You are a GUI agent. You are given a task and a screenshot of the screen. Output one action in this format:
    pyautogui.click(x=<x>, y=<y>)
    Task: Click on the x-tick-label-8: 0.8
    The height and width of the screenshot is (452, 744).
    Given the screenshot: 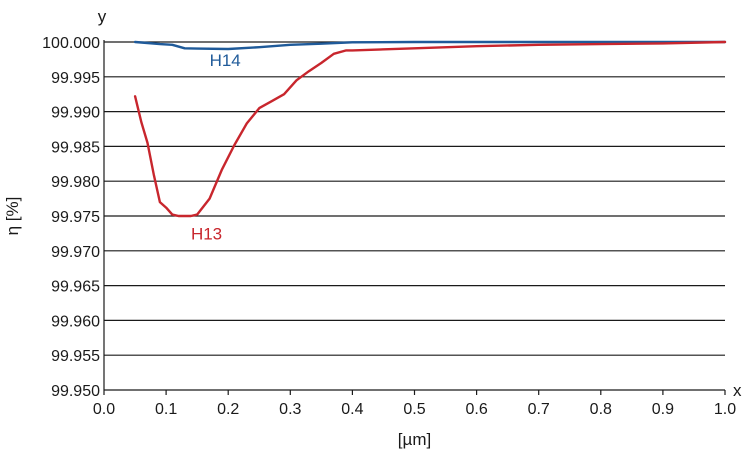 What is the action you would take?
    pyautogui.click(x=601, y=409)
    